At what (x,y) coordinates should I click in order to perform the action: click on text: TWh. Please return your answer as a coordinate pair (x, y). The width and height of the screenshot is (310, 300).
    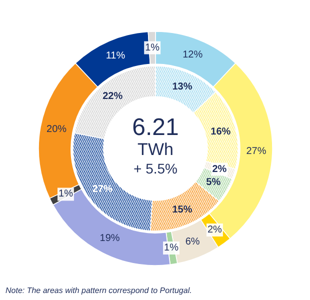
    Looking at the image, I should click on (156, 149).